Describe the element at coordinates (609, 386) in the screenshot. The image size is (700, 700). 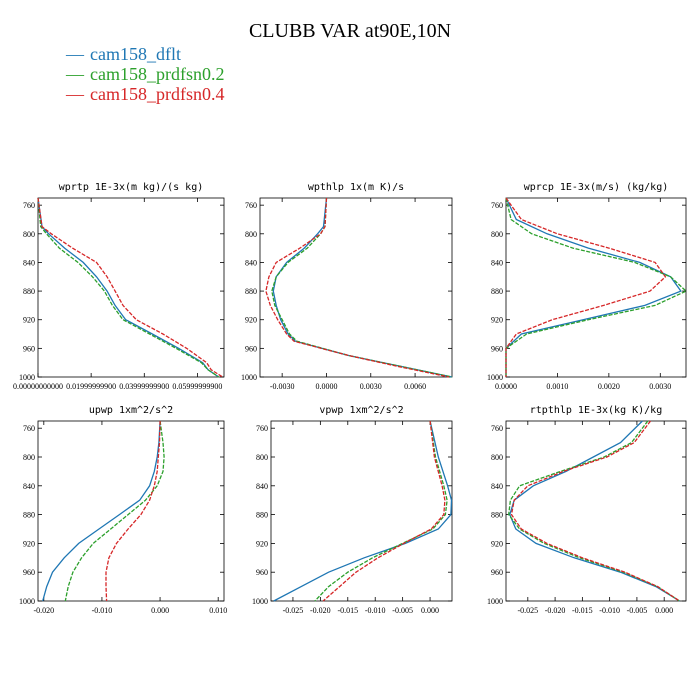
I see `x-tick-label: 0.0020` at that location.